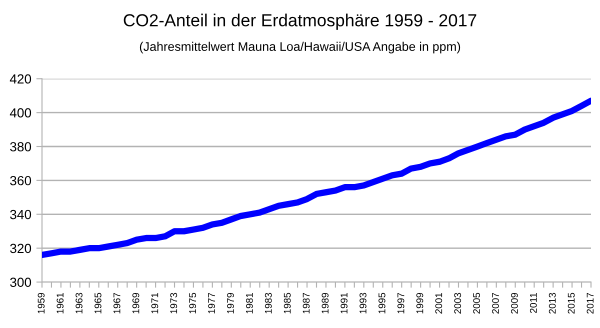  I want to click on x-tick-label: 1987, so click(306, 303).